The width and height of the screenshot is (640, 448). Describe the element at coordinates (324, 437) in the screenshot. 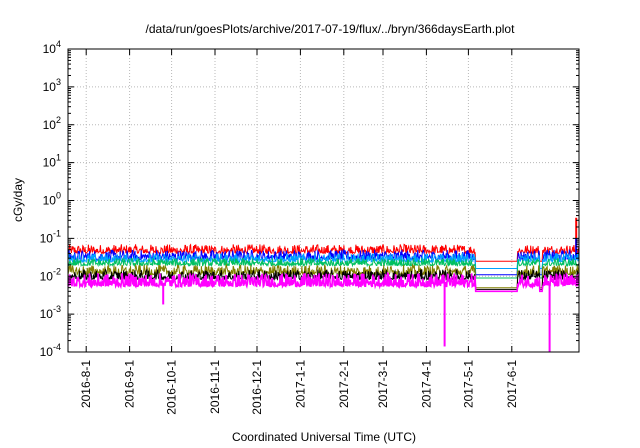

I see `x-axis-label: Coordinated Universal Time (UTC)` at that location.